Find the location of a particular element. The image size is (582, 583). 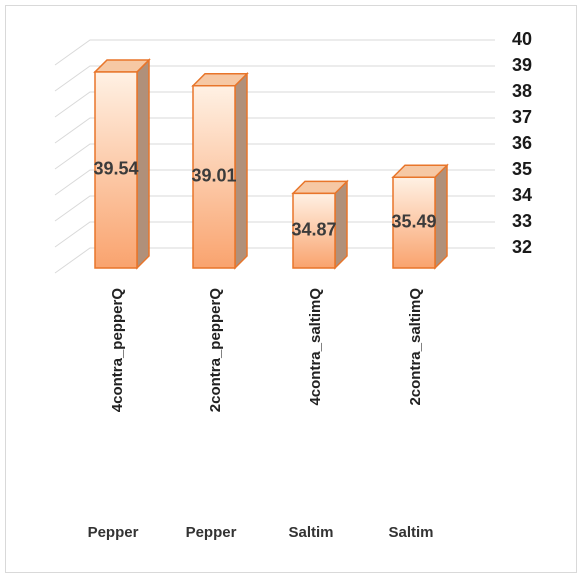

x-tick-label: 2contra_pepperQ is located at coordinates (215, 350).